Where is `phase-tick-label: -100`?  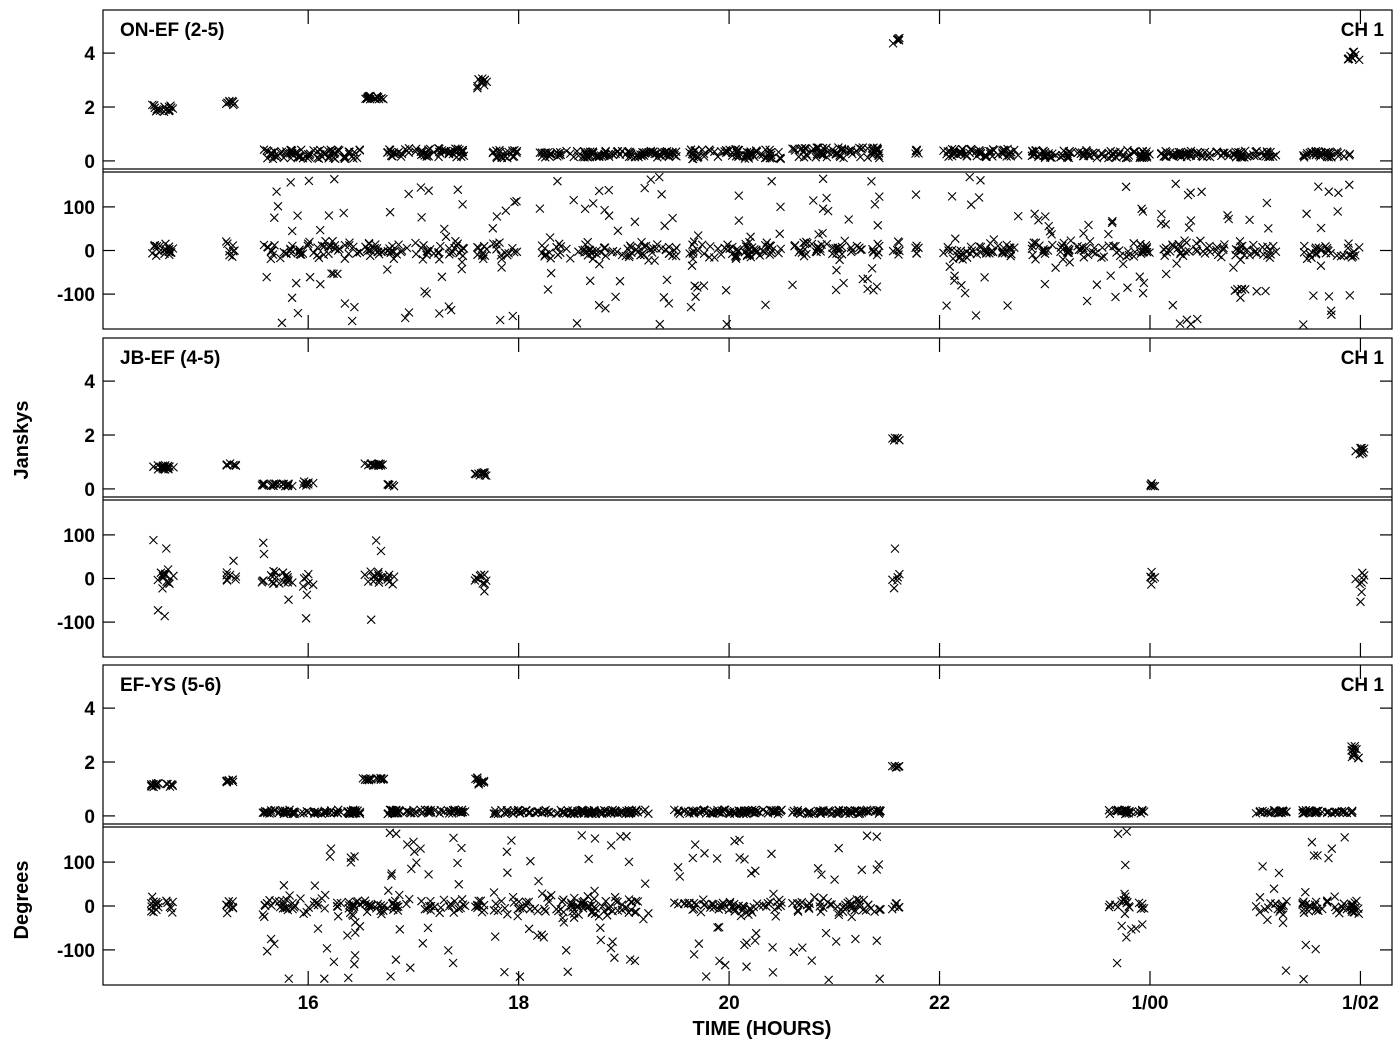
phase-tick-label: -100 is located at coordinates (76, 623).